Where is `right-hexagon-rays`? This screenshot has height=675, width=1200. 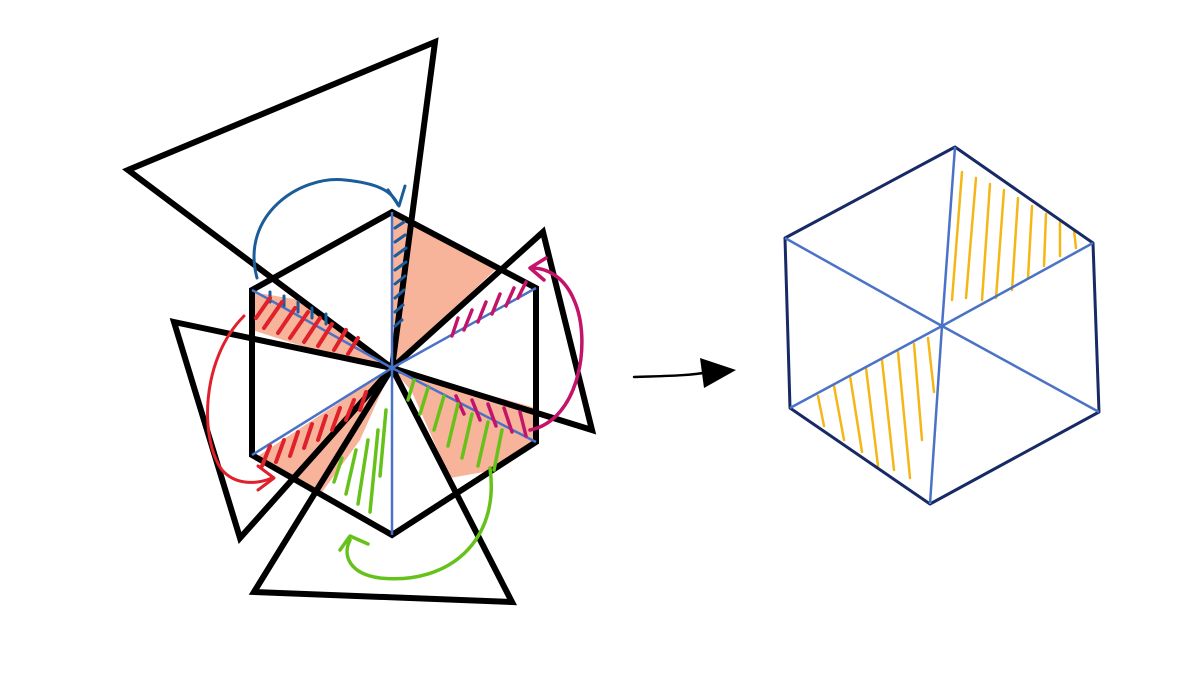
right-hexagon-rays is located at coordinates (942, 325).